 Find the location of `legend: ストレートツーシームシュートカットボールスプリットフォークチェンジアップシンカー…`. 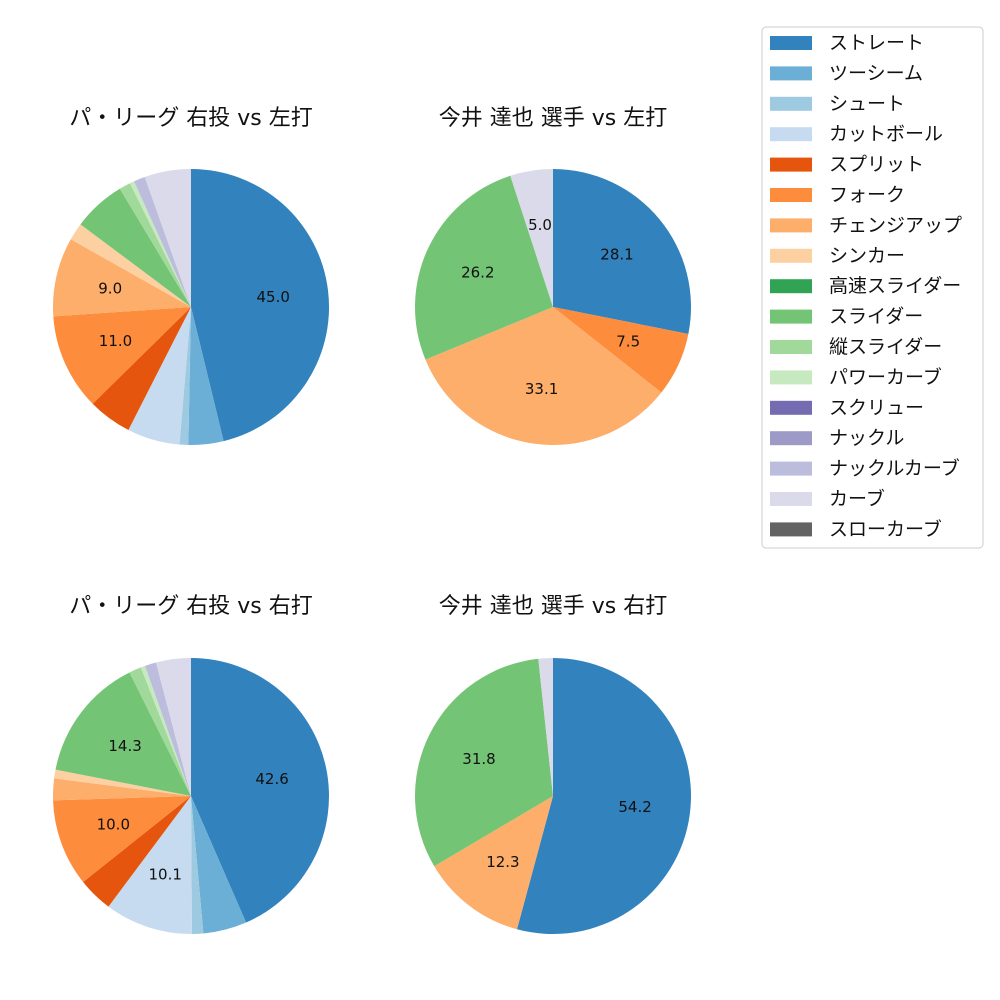

legend: ストレートツーシームシュートカットボールスプリットフォークチェンジアップシンカー… is located at coordinates (872, 287).